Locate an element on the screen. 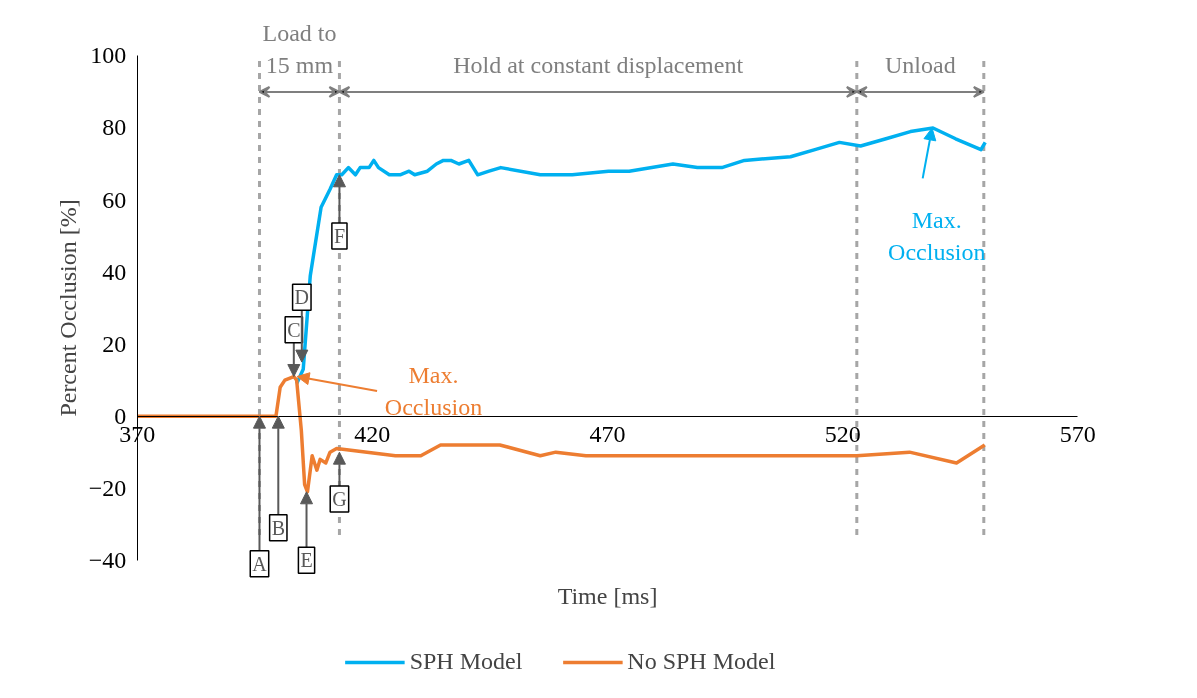 Image resolution: width=1197 pixels, height=698 pixels. y-tick-label: 80 is located at coordinates (114, 127).